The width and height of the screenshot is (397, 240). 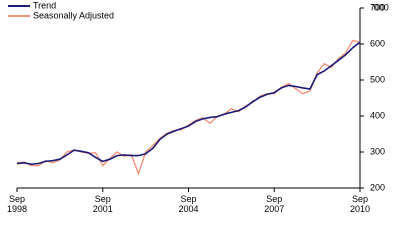 What do you see at coordinates (274, 204) in the screenshot?
I see `x-tick-label: Sep 2007` at bounding box center [274, 204].